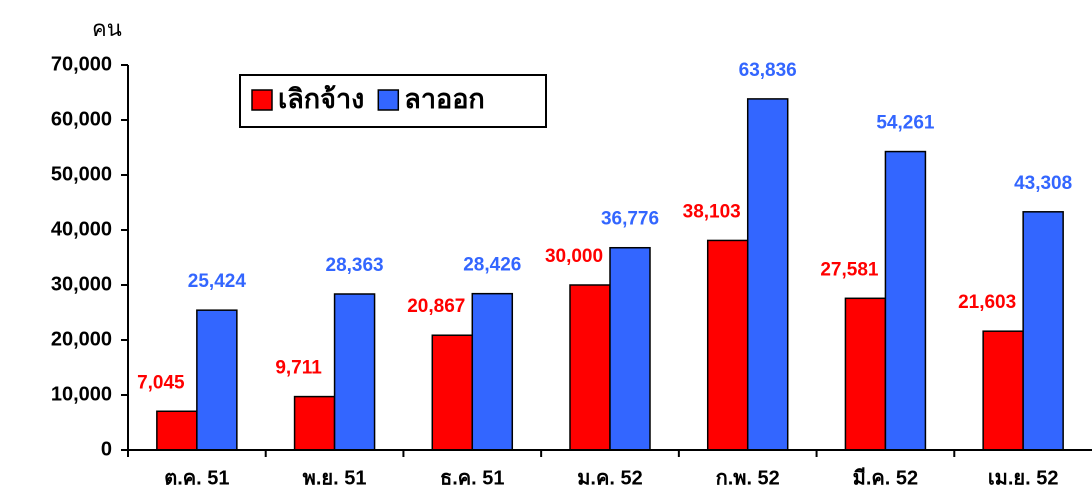  I want to click on y-tick-label: 70,000, so click(81, 64).